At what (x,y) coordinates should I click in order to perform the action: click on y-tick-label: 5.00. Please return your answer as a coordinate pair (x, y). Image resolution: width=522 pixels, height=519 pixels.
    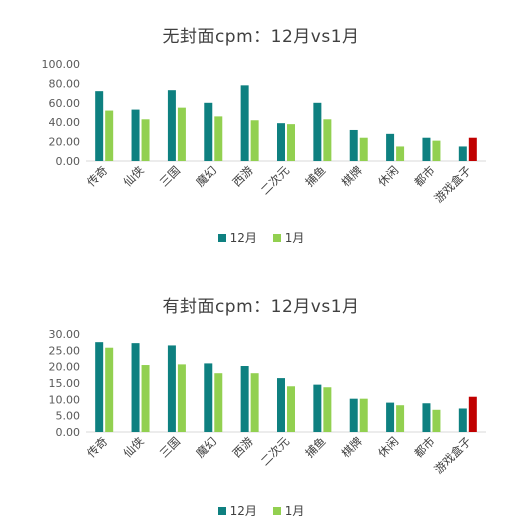
    Looking at the image, I should click on (68, 416).